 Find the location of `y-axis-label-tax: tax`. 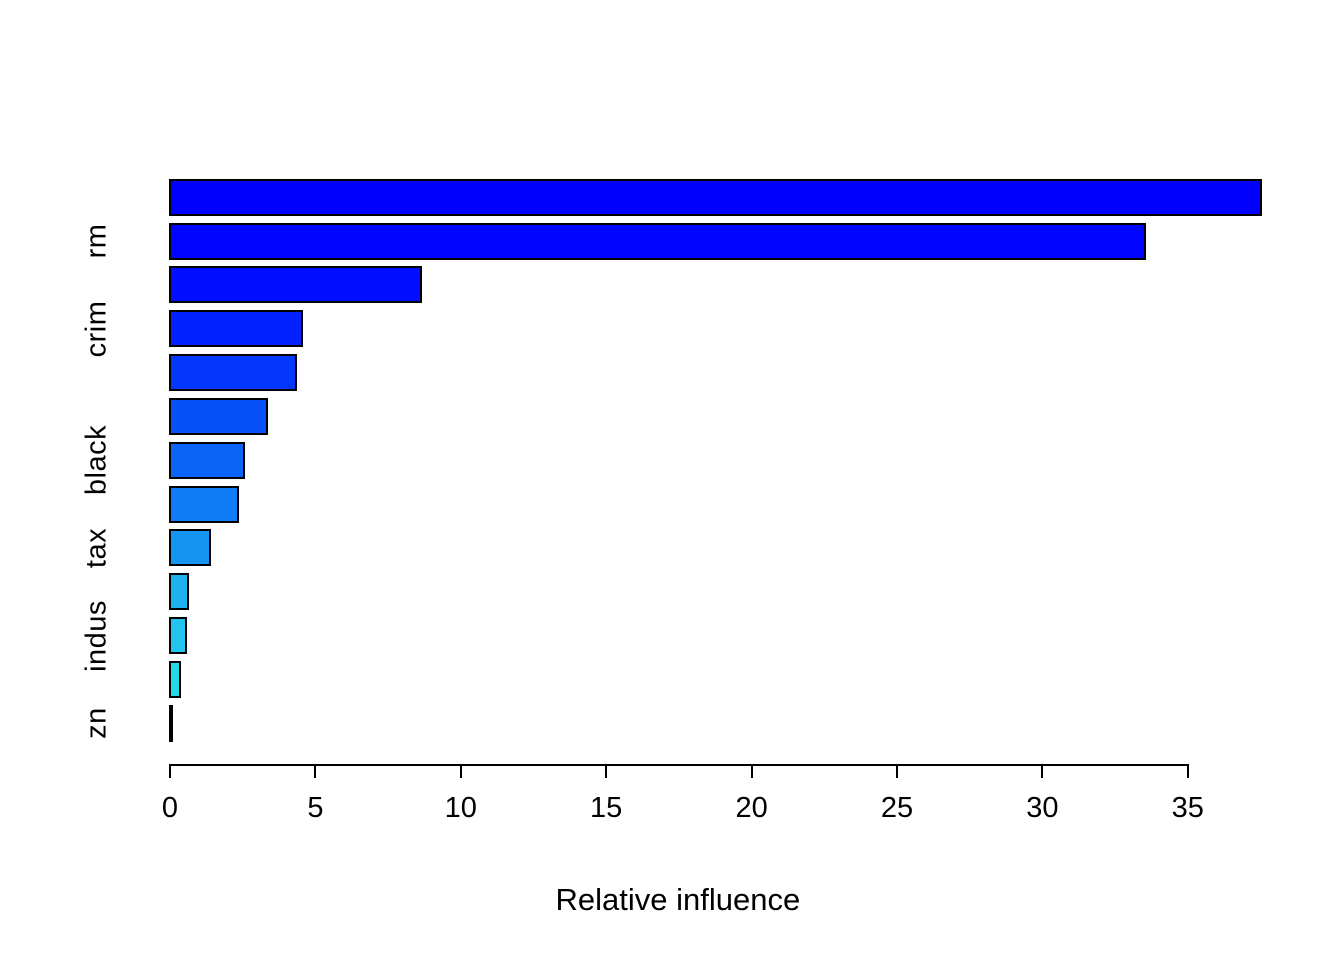

y-axis-label-tax: tax is located at coordinates (96, 547).